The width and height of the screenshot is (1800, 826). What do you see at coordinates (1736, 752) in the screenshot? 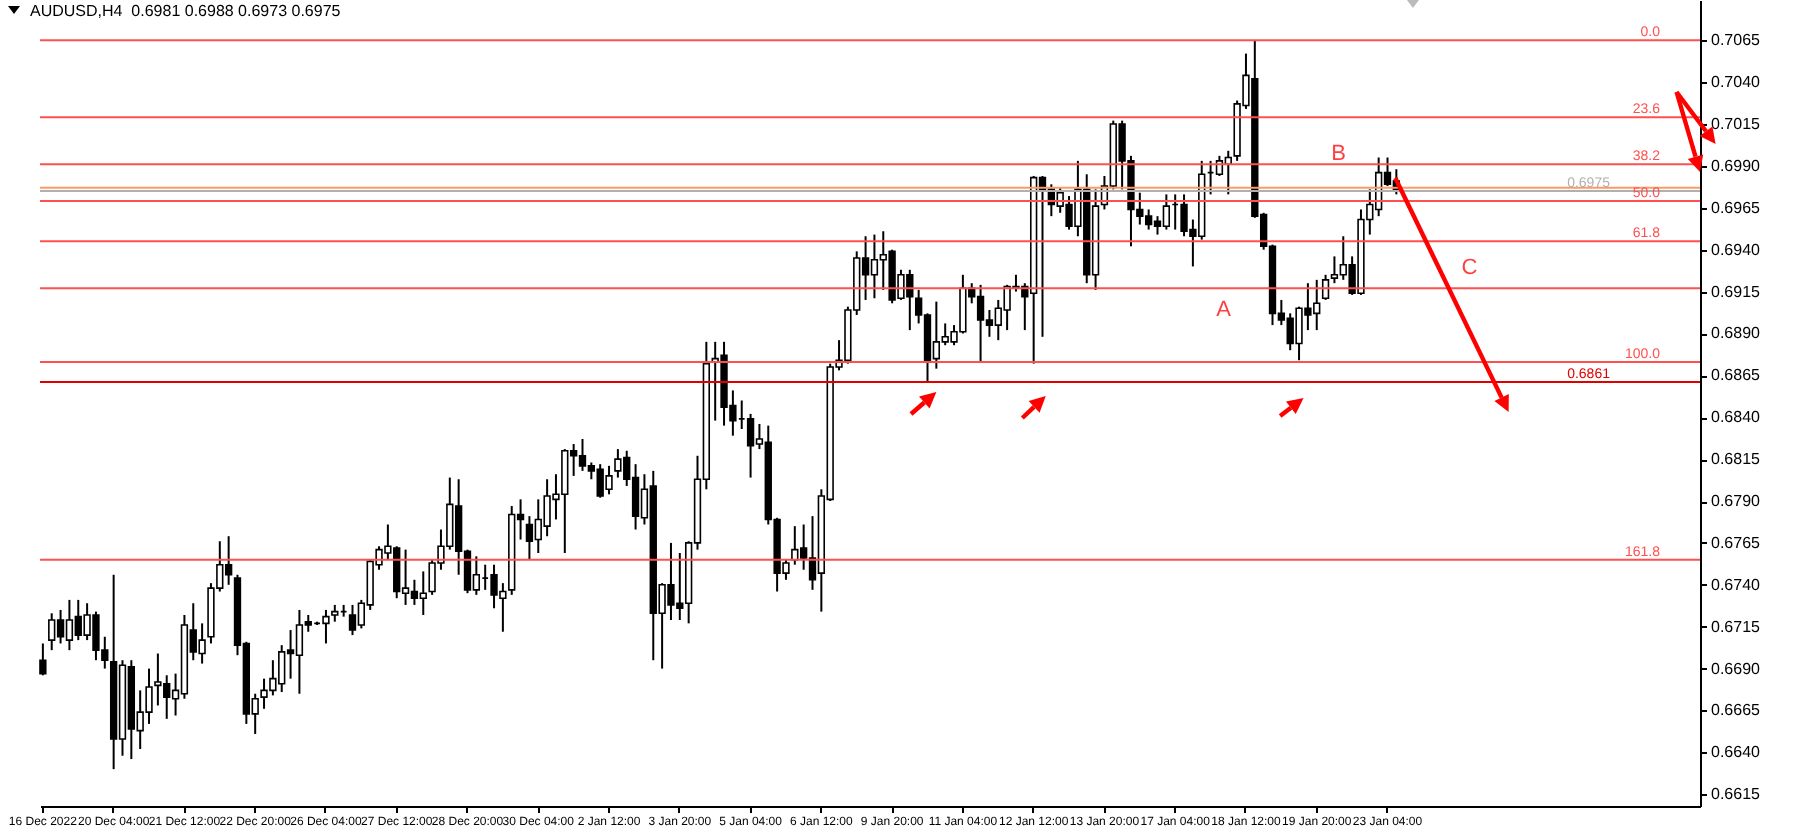
I see `y-tick-label: 0.6640` at bounding box center [1736, 752].